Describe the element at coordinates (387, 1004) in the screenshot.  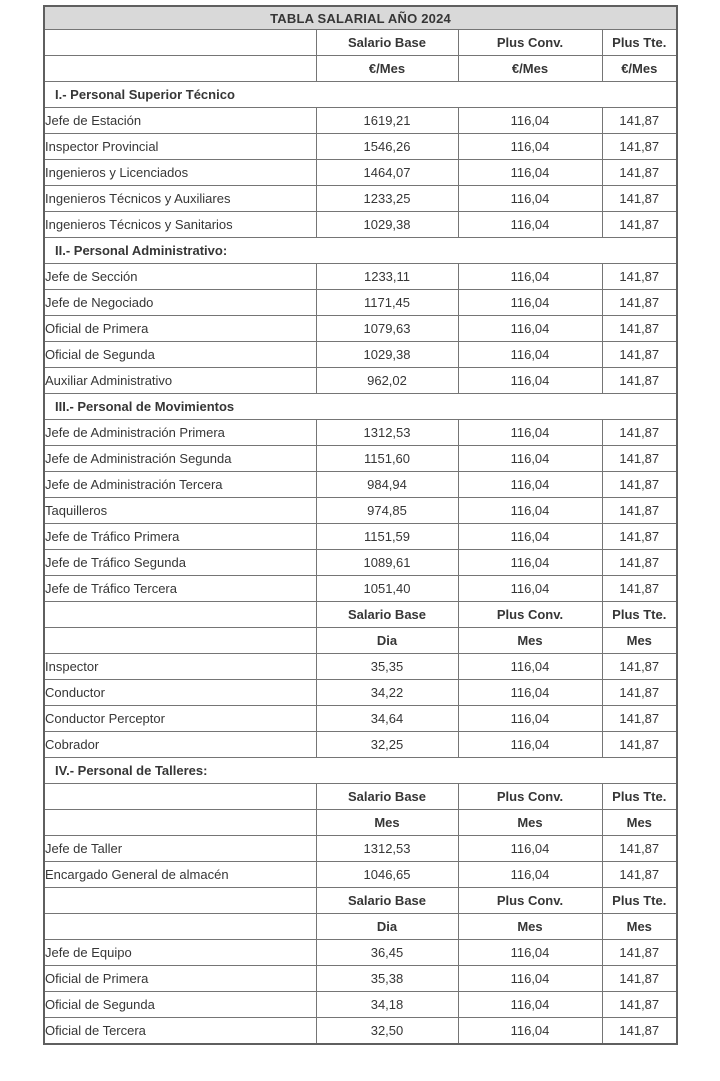
I see `salario-base-value: 34,18` at that location.